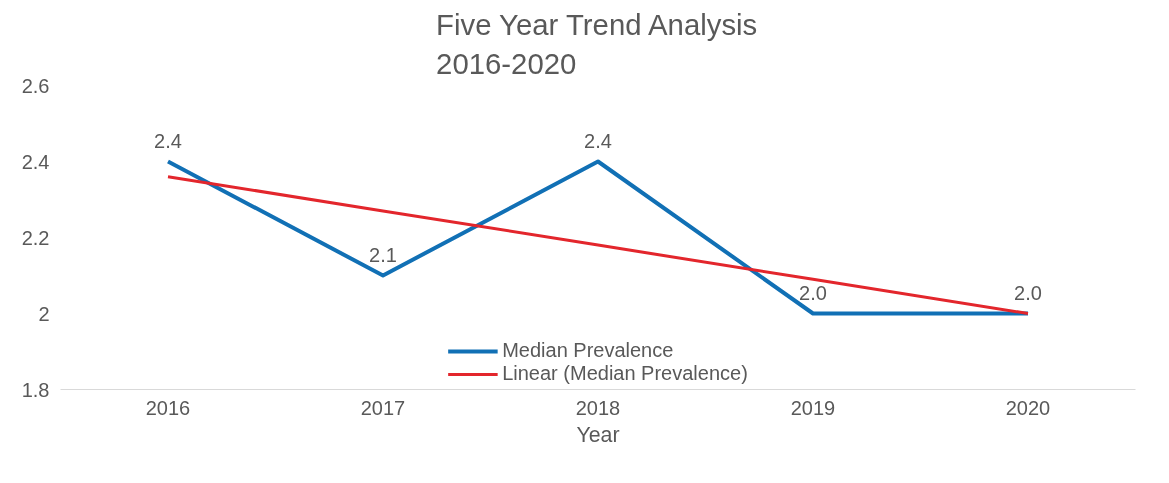 The height and width of the screenshot is (483, 1169). I want to click on y-tick-label: 2.4, so click(35, 161).